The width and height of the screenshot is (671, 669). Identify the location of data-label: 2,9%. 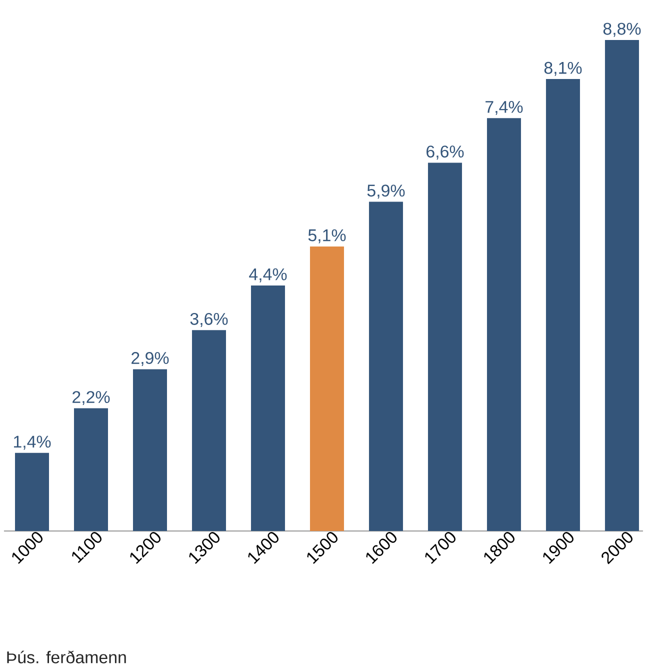
(150, 359).